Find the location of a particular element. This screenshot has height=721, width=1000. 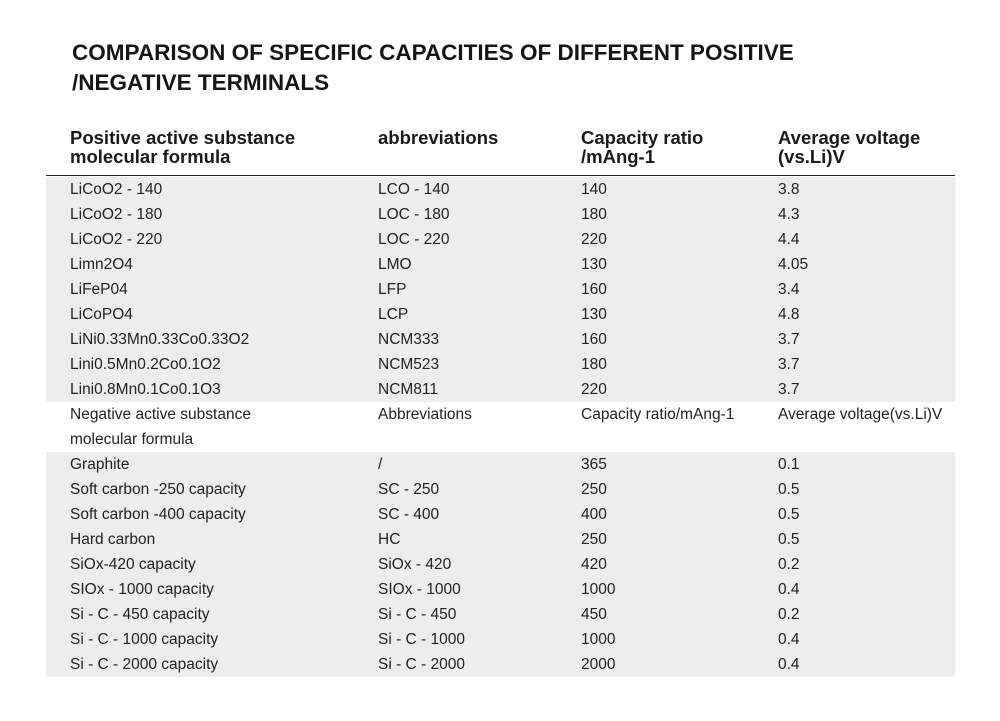

cell-formula: Graphite is located at coordinates (100, 464).